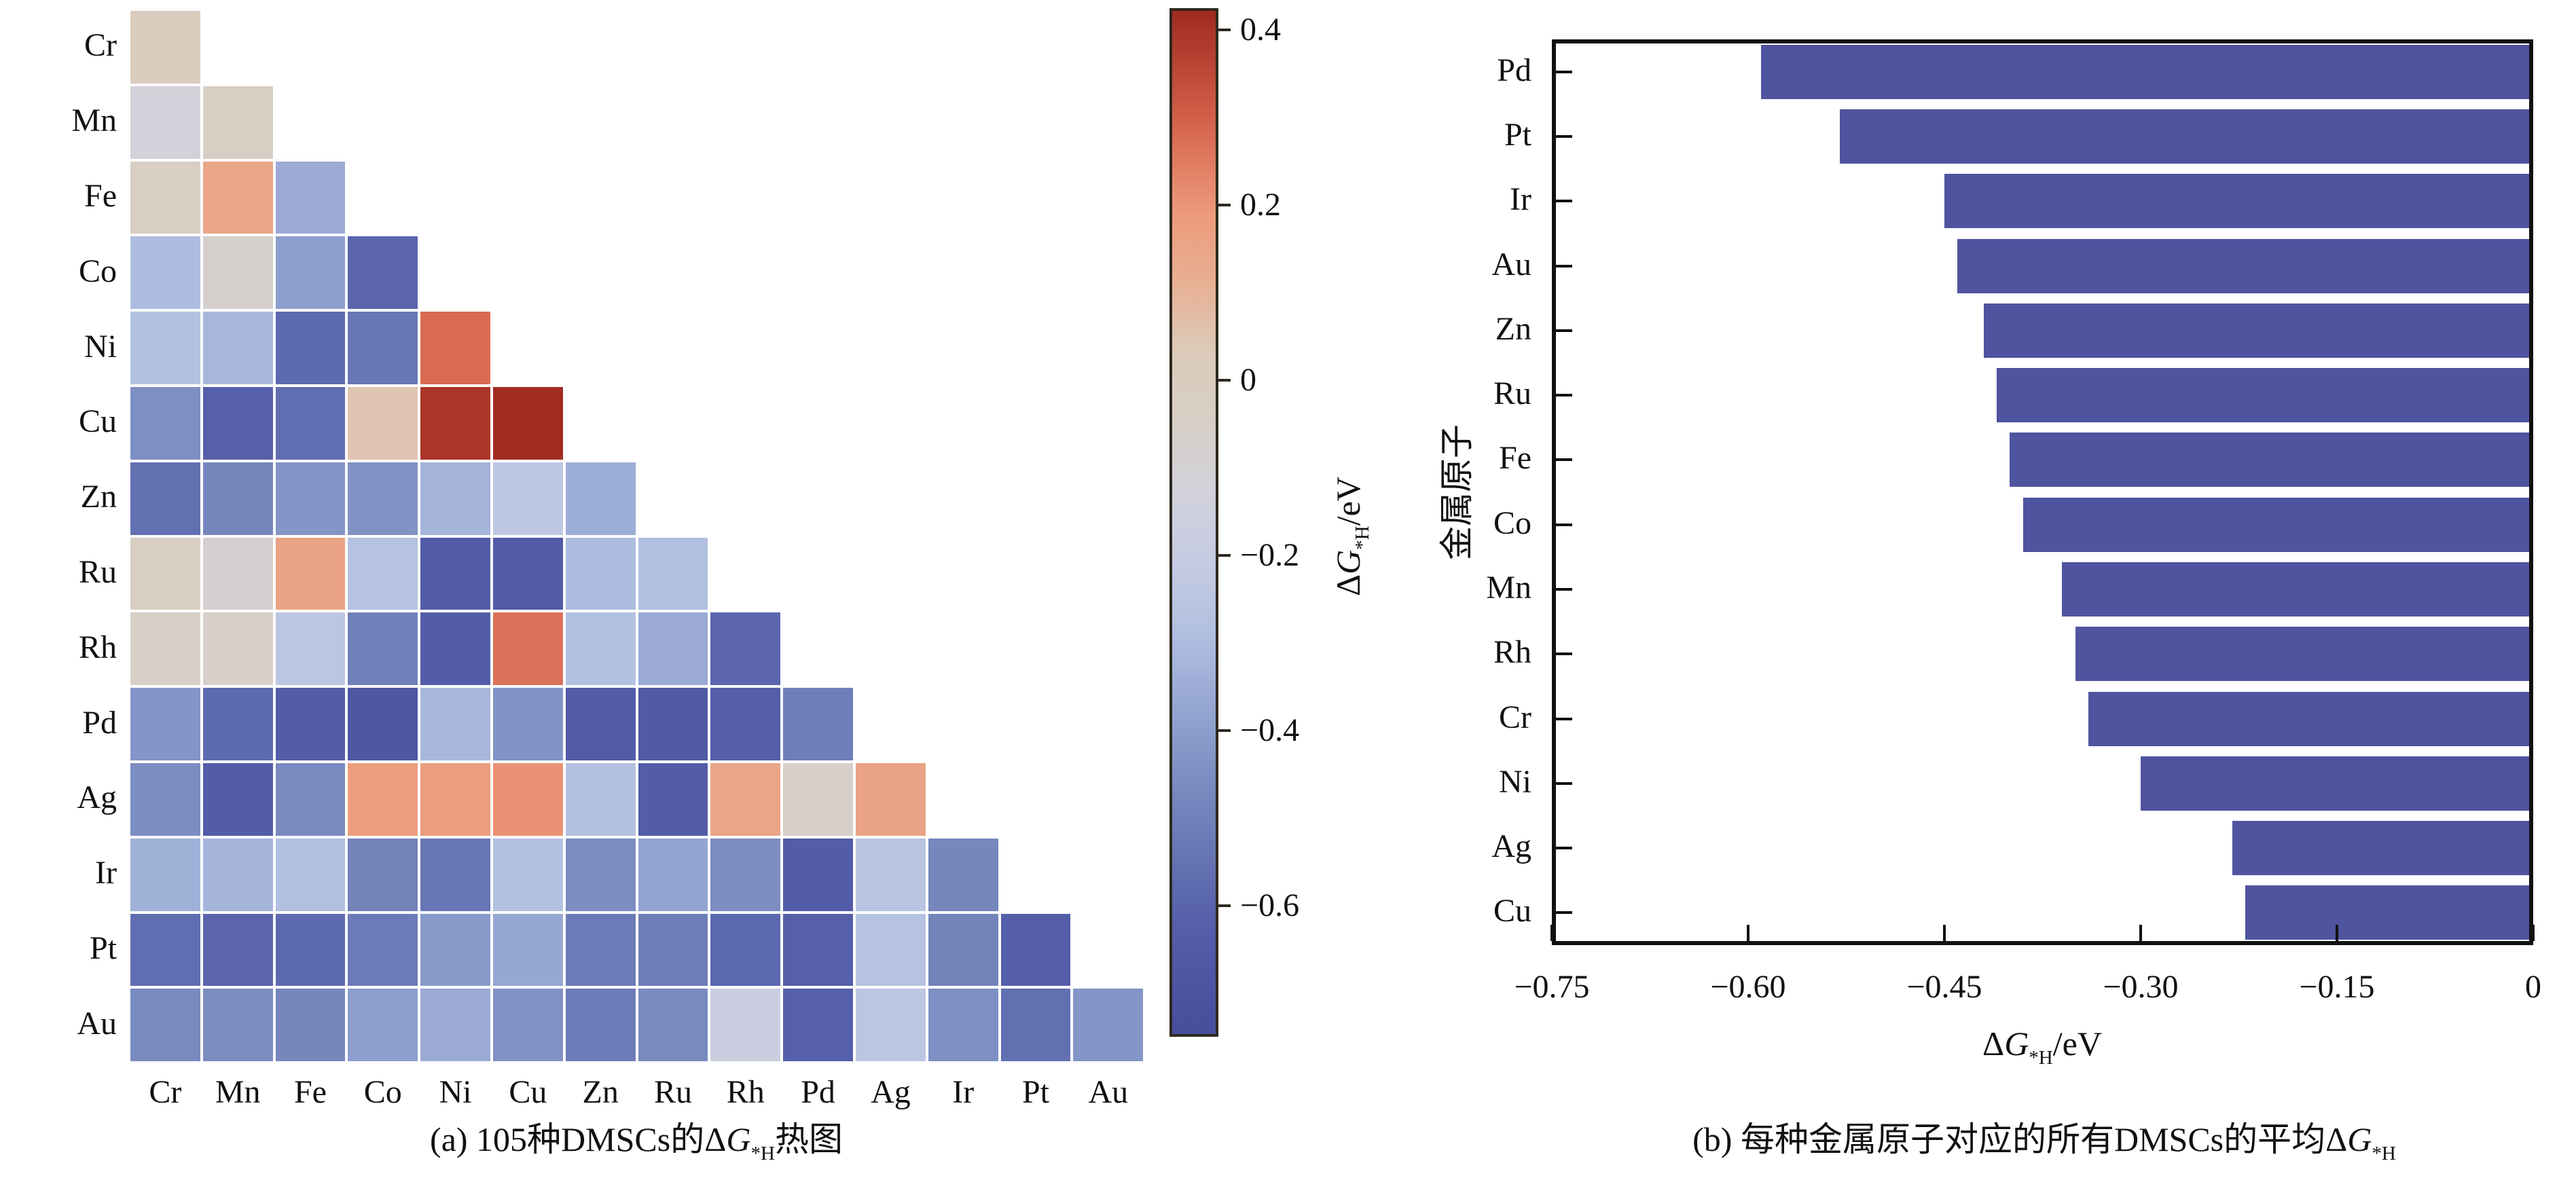 The height and width of the screenshot is (1178, 2576). I want to click on heatmap-column-label: Fe, so click(310, 1092).